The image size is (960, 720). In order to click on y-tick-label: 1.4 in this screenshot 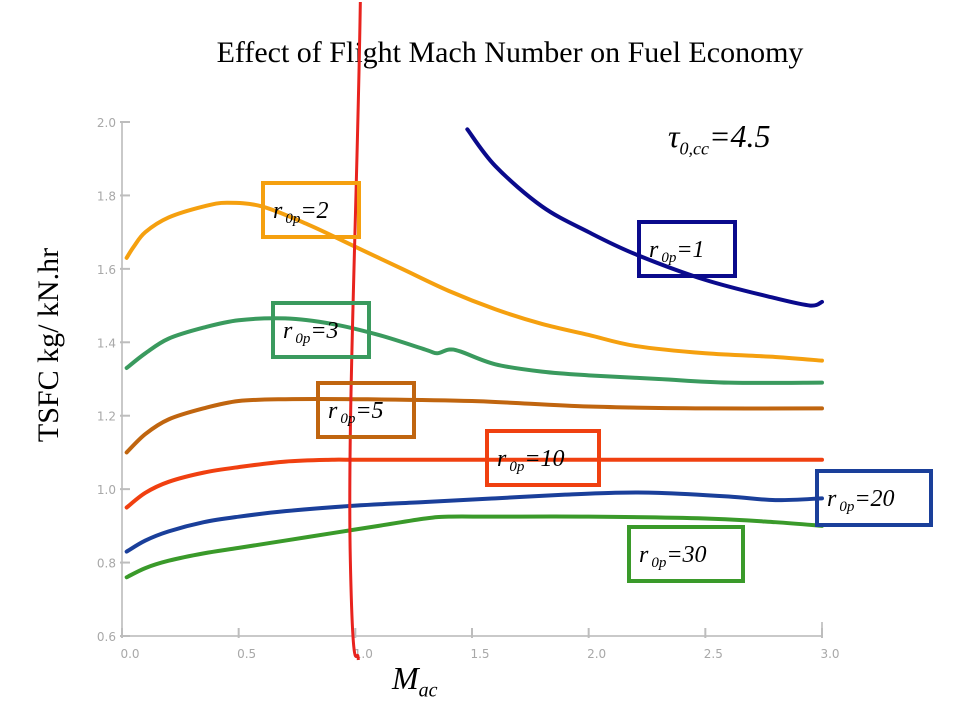, I will do `click(106, 343)`.